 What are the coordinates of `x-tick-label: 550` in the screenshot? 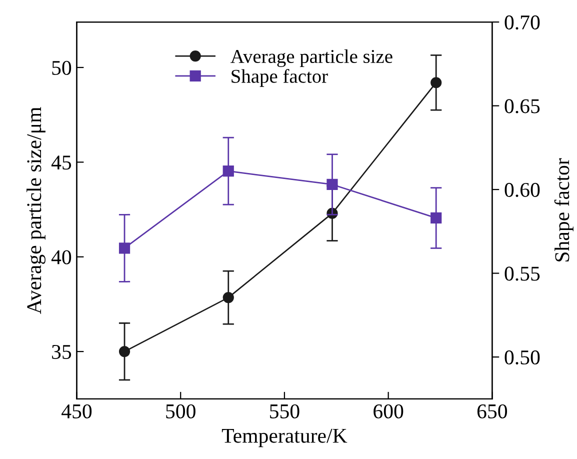 It's located at (285, 411).